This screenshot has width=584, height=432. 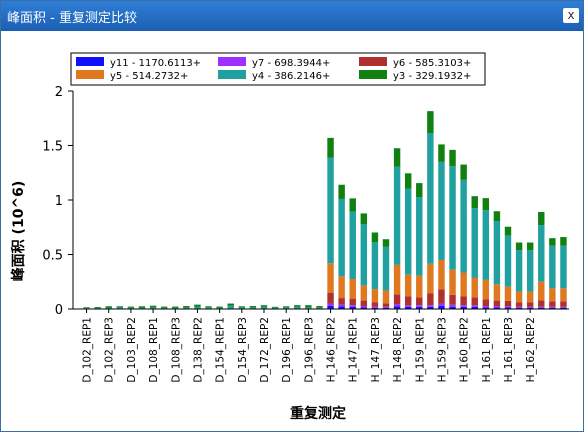 I want to click on x-tick-label: D_103_REP2, so click(x=132, y=350).